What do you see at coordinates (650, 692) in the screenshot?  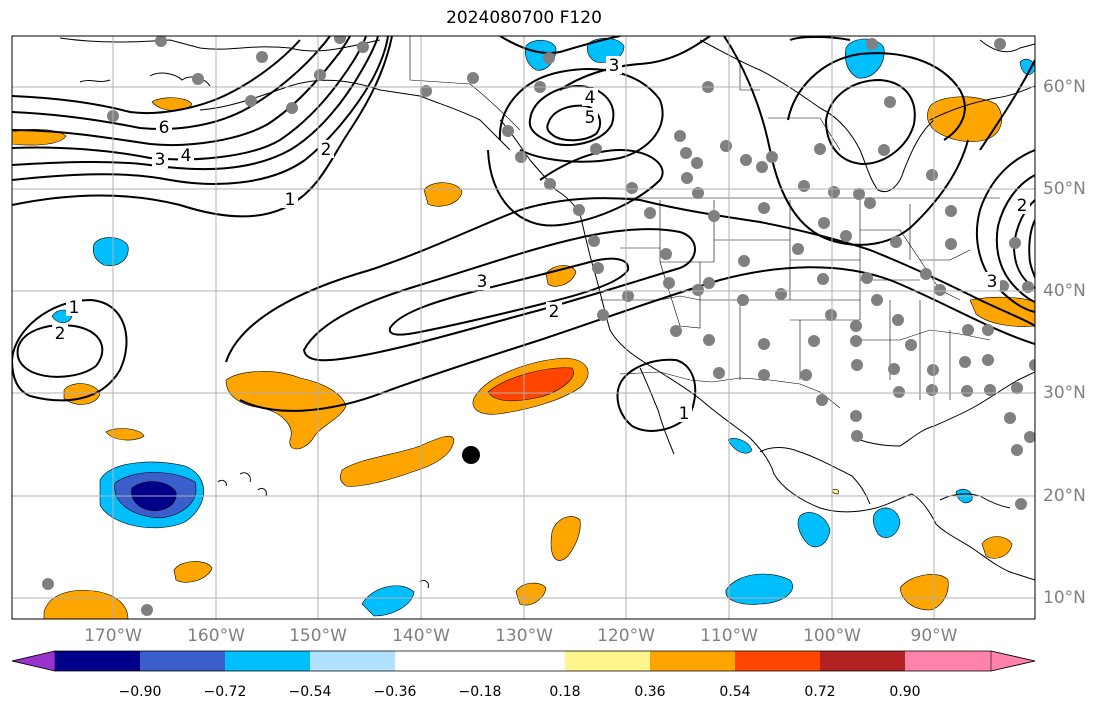 I see `colorbar-tick-label: 0.36` at bounding box center [650, 692].